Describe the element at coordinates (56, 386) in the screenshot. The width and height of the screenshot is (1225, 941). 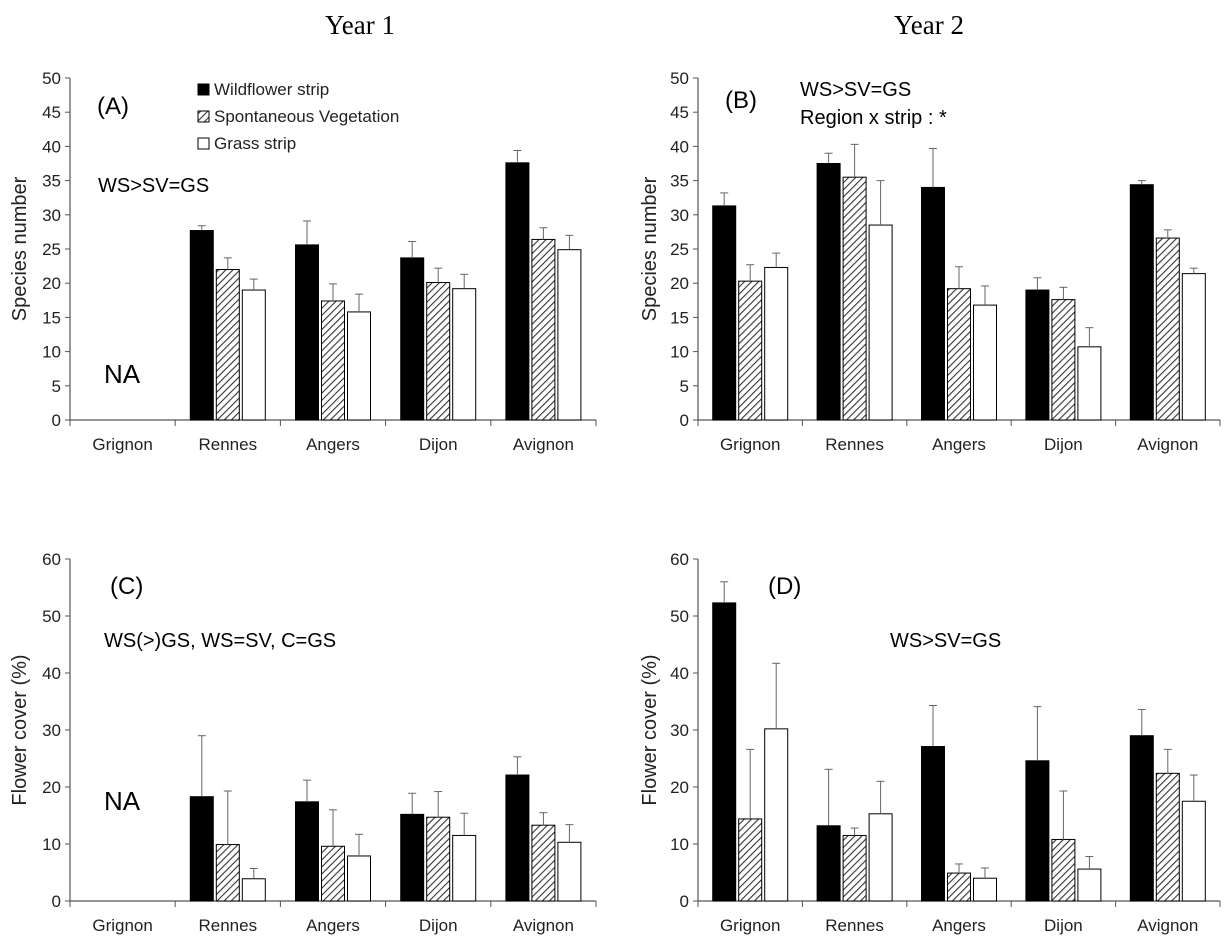
I see `y-tick-label: 5` at that location.